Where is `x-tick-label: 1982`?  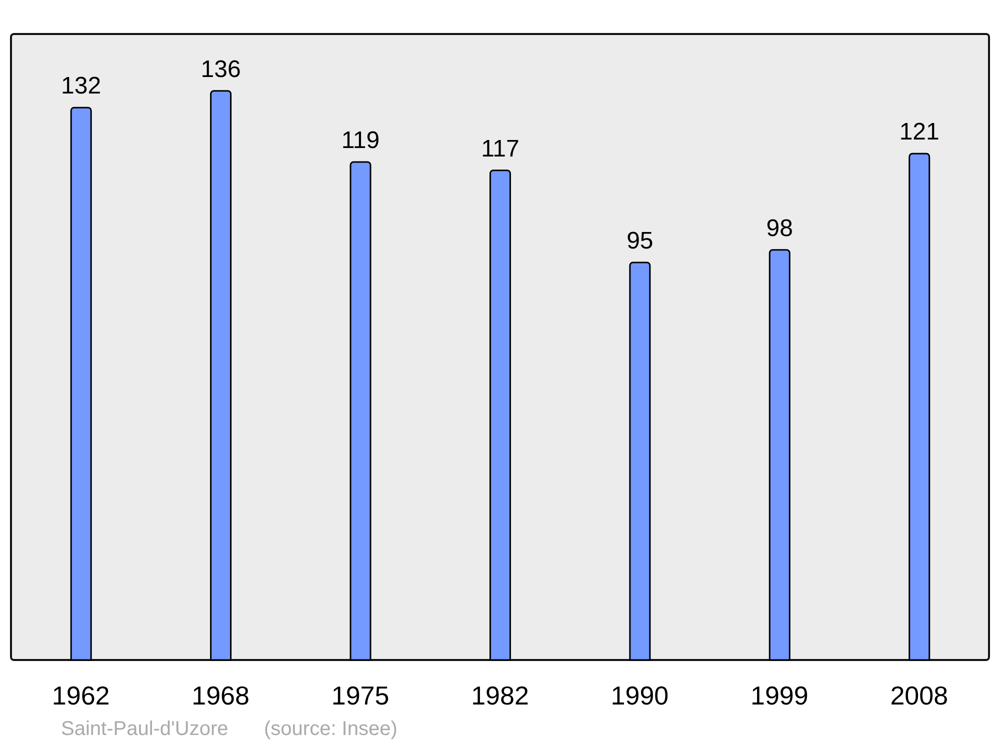 x-tick-label: 1982 is located at coordinates (500, 695).